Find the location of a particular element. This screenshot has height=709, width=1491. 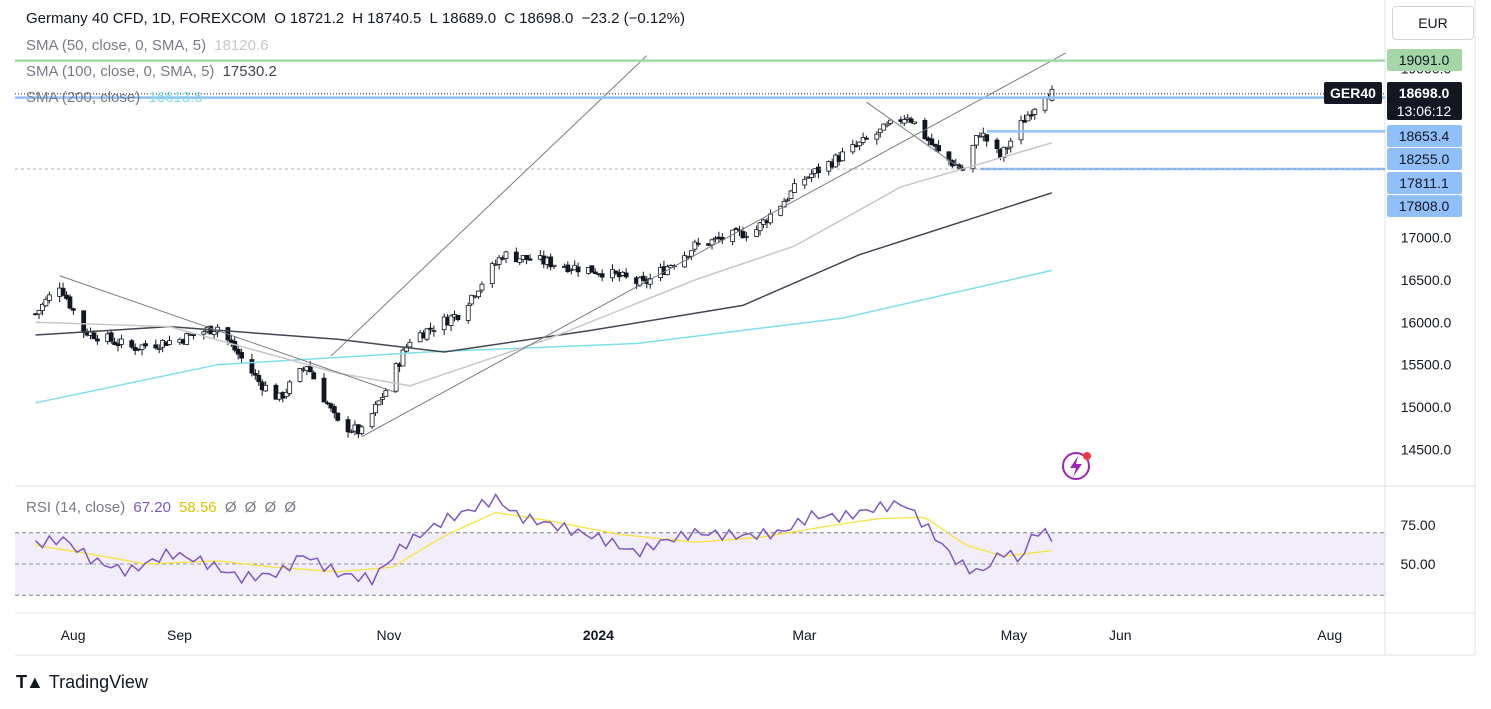

rsi-pane is located at coordinates (700, 544).